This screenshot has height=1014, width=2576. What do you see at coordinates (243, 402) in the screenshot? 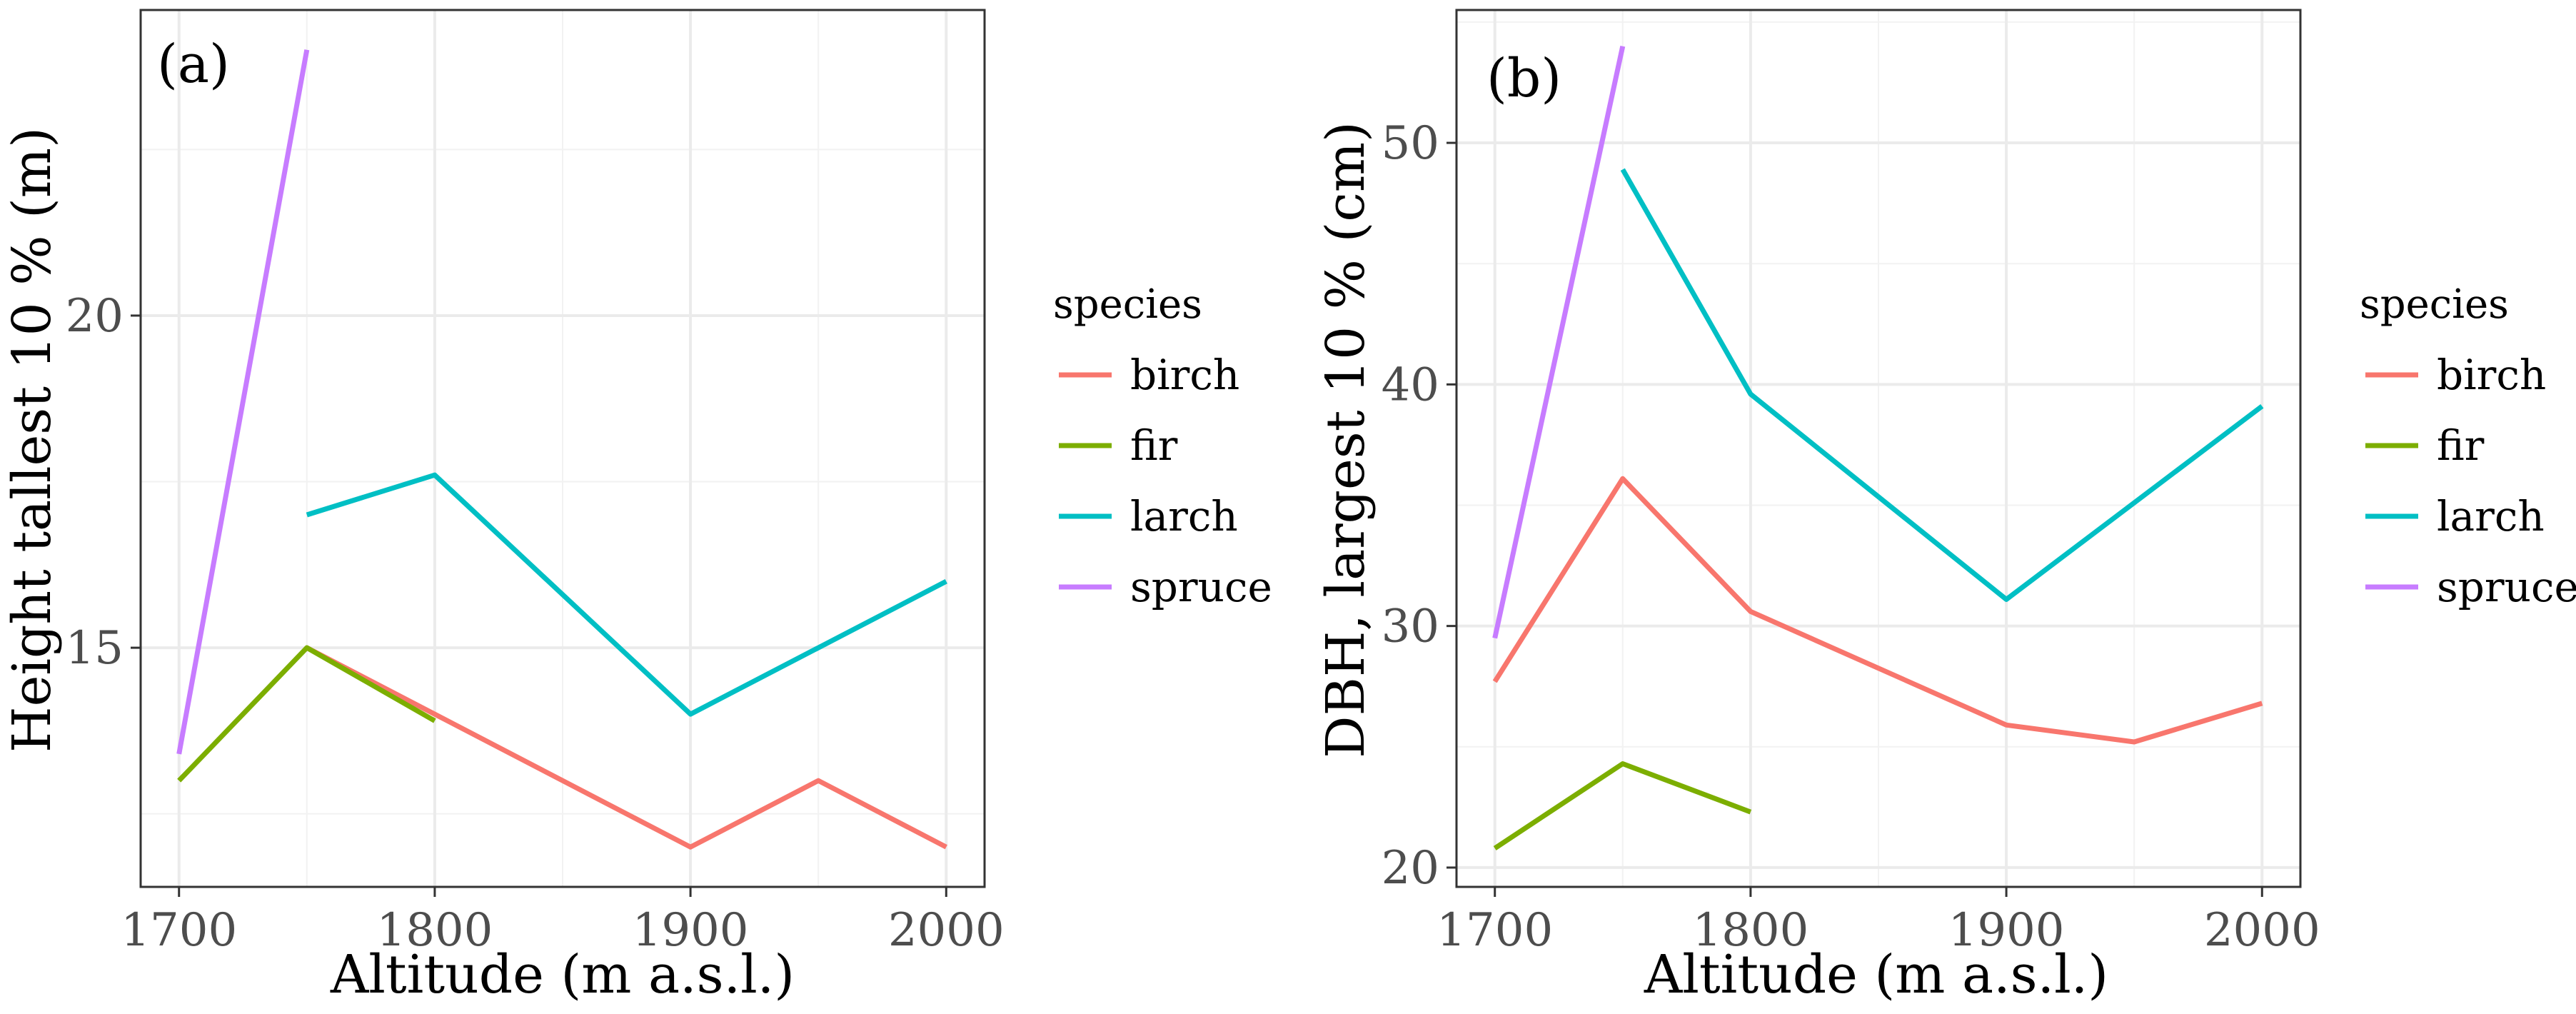
I see `panel-a-series-line-spruce` at bounding box center [243, 402].